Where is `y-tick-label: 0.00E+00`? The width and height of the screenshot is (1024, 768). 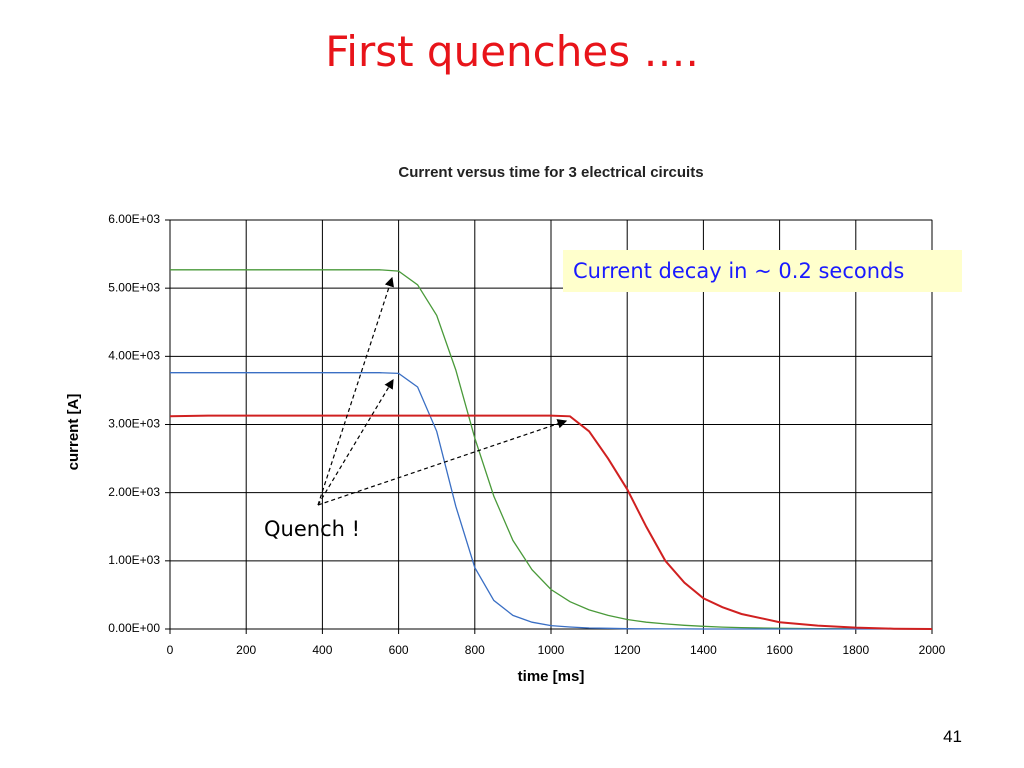 y-tick-label: 0.00E+00 is located at coordinates (134, 628).